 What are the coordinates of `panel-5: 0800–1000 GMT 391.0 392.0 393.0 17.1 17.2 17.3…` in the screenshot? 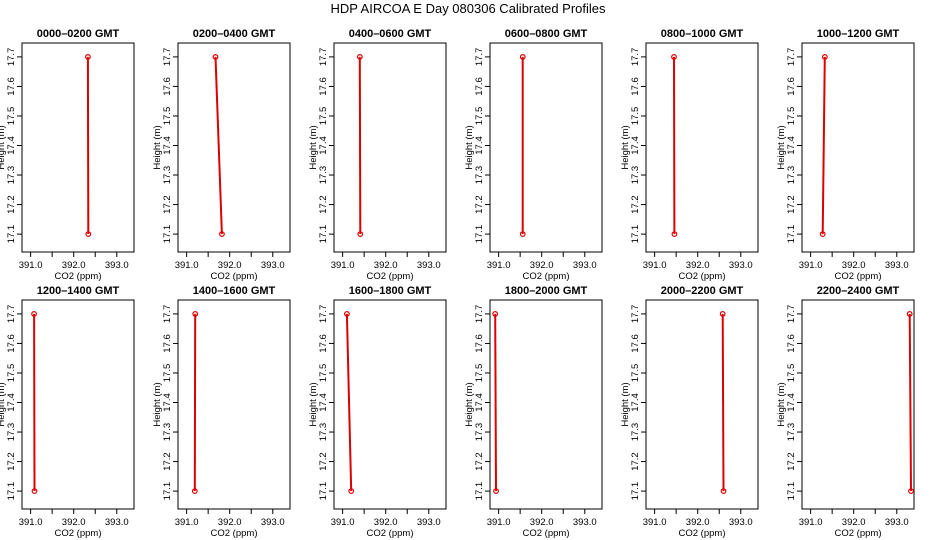 It's located at (689, 155).